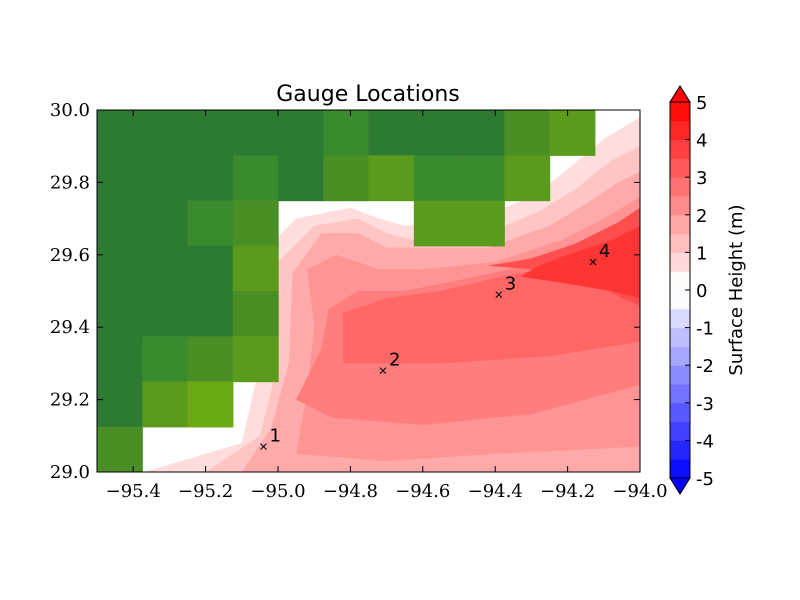  What do you see at coordinates (701, 216) in the screenshot?
I see `colorbar-tick-label: 2` at bounding box center [701, 216].